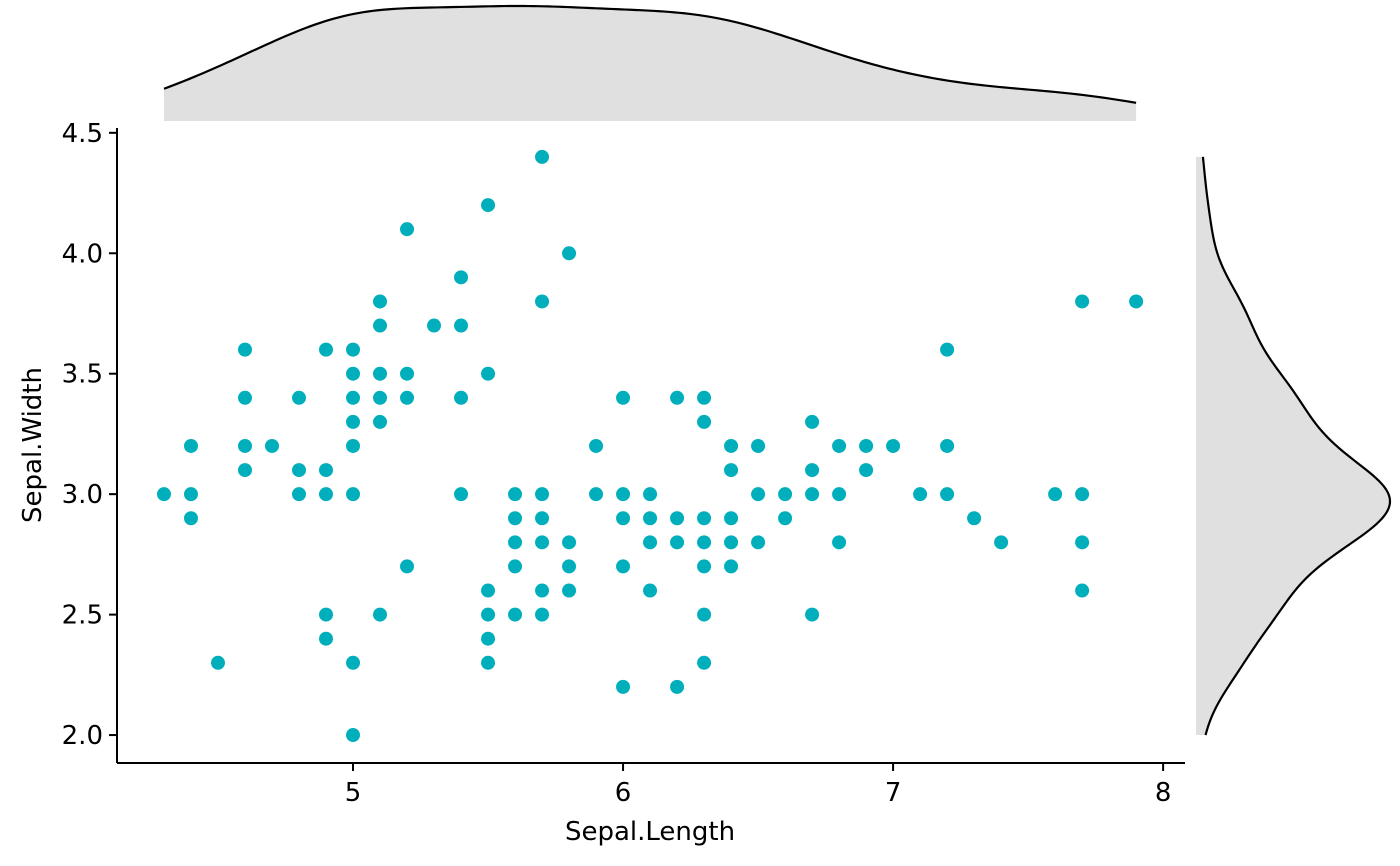 The image size is (1400, 866). What do you see at coordinates (893, 793) in the screenshot?
I see `x-tick-label: 7` at bounding box center [893, 793].